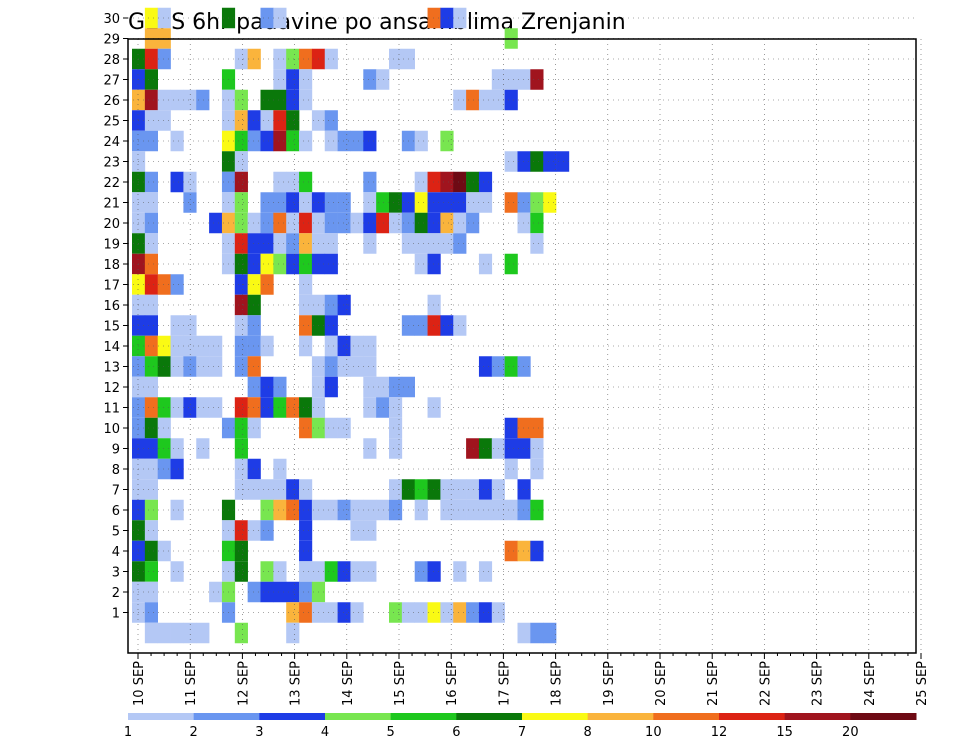 This screenshot has height=742, width=960. Describe the element at coordinates (116, 552) in the screenshot. I see `y-tick-label: 4` at that location.